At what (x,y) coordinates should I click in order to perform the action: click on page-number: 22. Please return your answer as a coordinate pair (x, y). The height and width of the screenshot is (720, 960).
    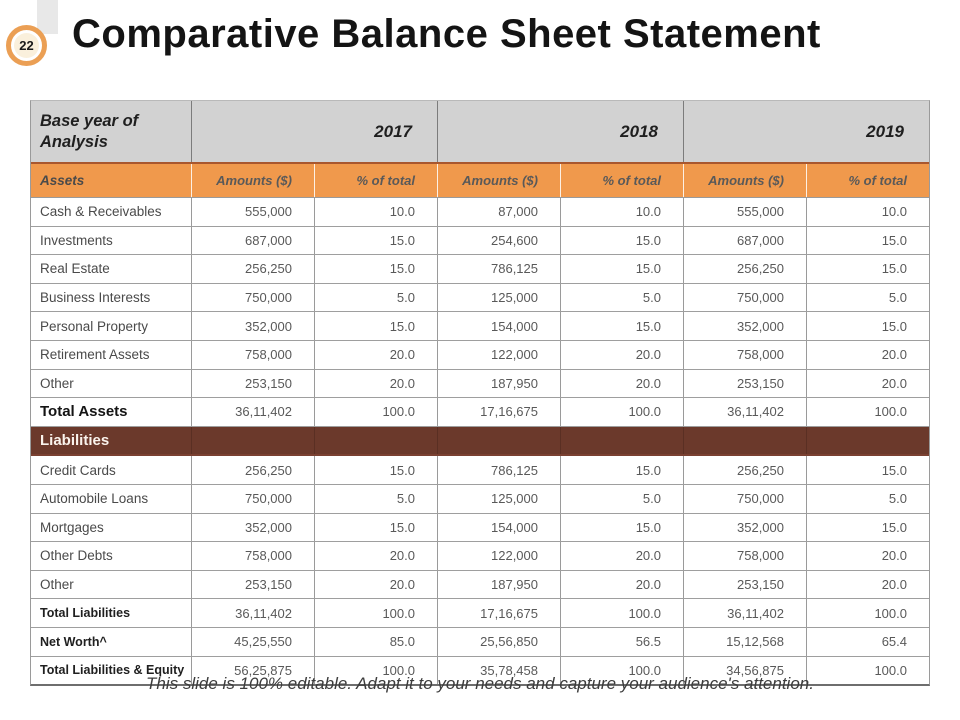
    Looking at the image, I should click on (26, 45).